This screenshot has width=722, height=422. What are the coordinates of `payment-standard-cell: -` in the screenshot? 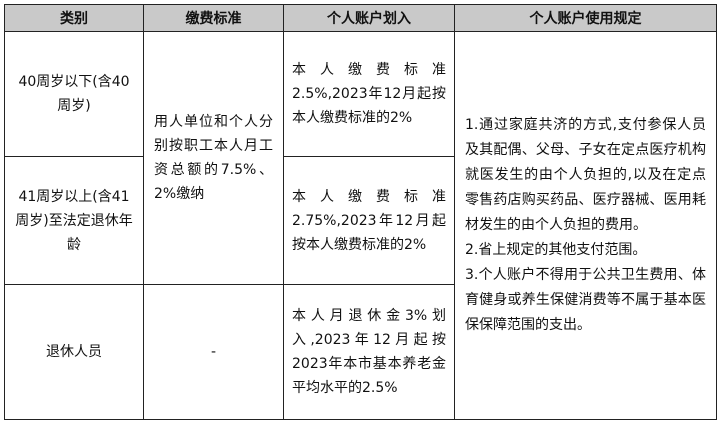 It's located at (213, 352).